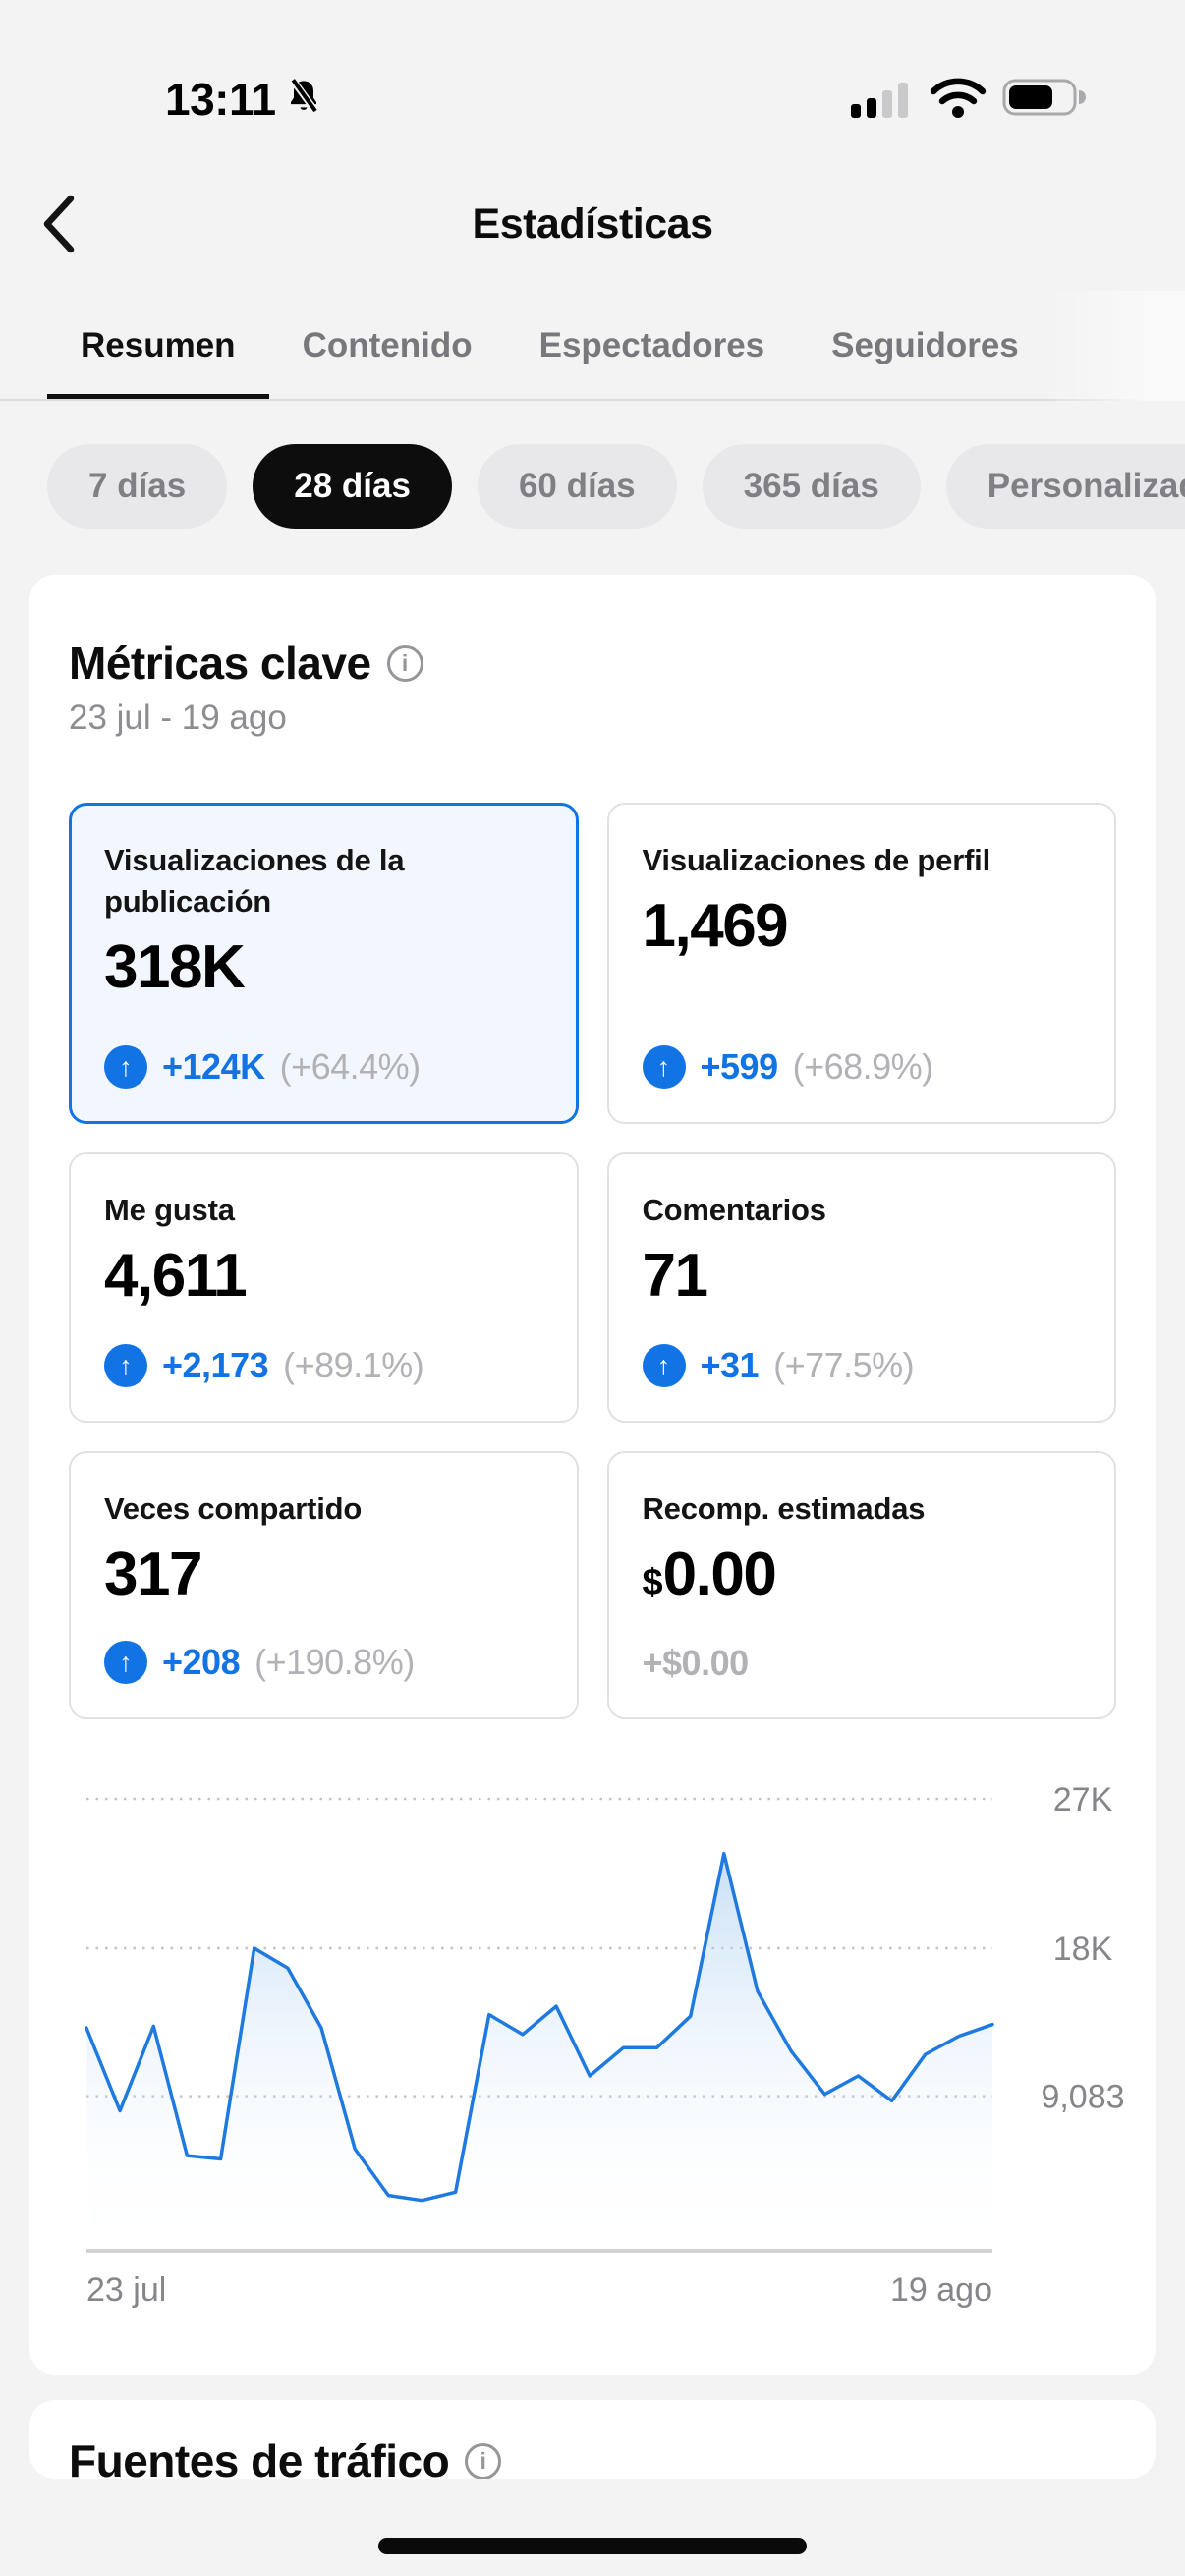  What do you see at coordinates (730, 1365) in the screenshot?
I see `delta-value: +31` at bounding box center [730, 1365].